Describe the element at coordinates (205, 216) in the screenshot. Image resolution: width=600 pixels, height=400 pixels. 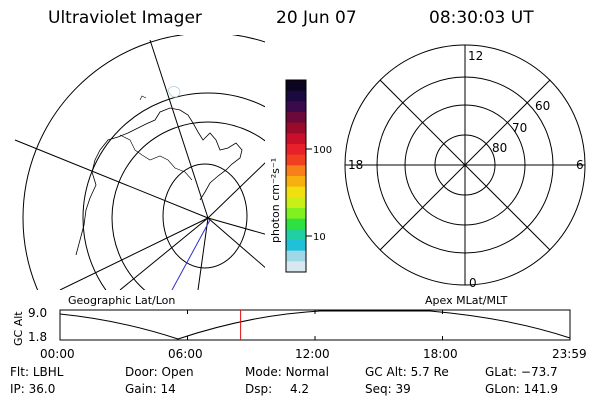
I see `view-ellipse` at that location.